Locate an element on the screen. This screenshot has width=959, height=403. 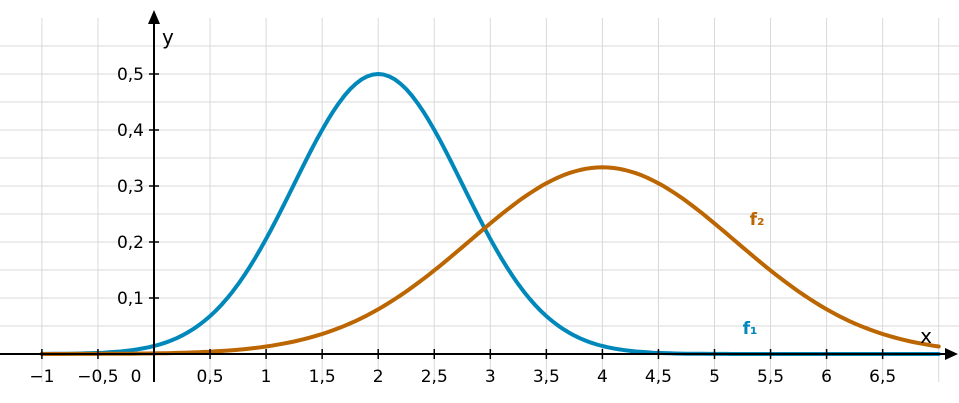
y-axis-arrow is located at coordinates (154, 17).